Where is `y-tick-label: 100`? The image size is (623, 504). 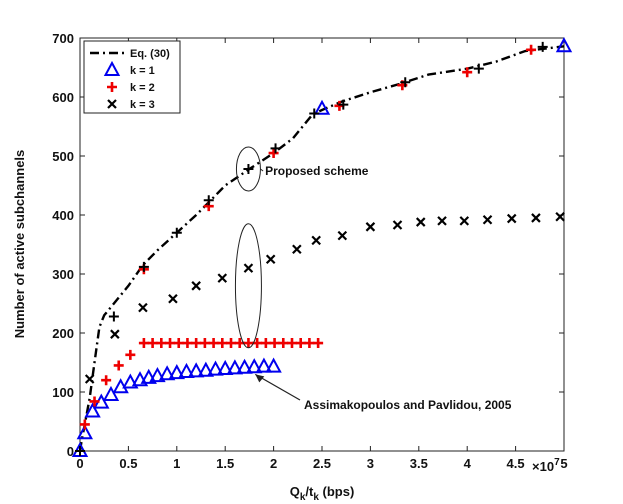
y-tick-label: 100 is located at coordinates (63, 392).